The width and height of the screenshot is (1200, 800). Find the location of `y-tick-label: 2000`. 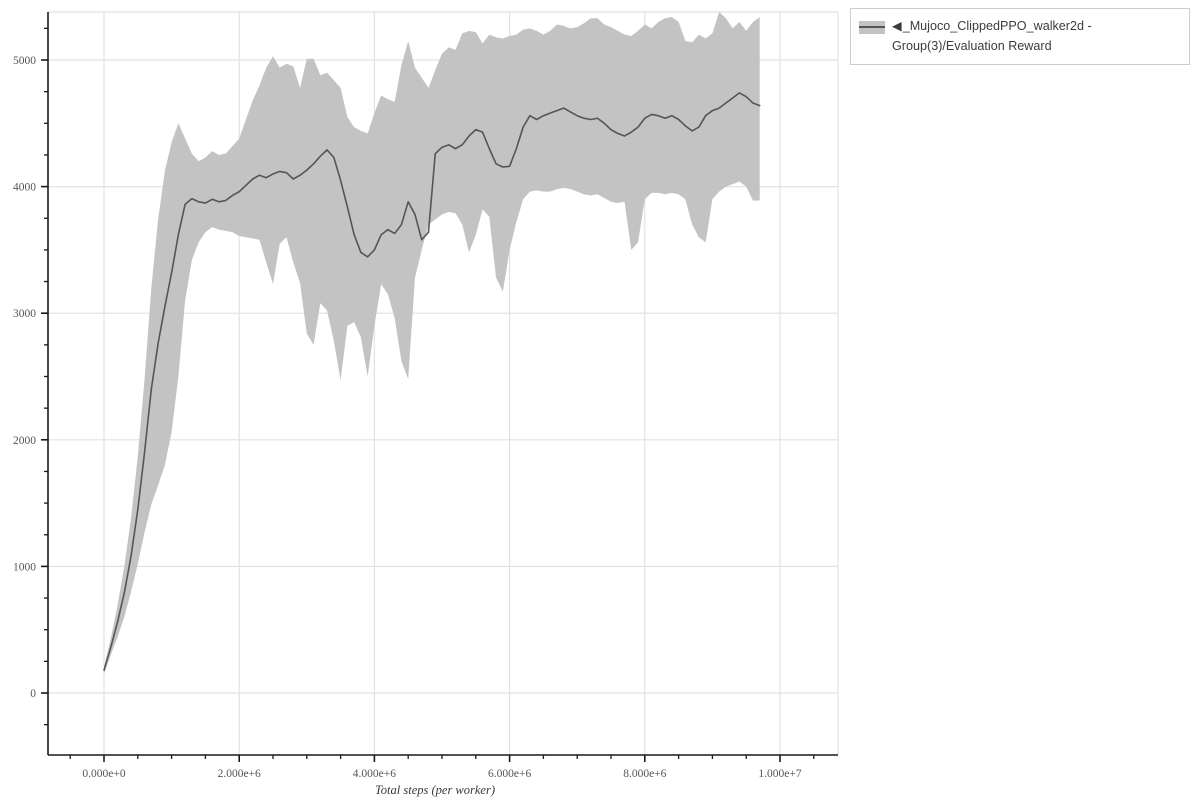

y-tick-label: 2000 is located at coordinates (24, 441).